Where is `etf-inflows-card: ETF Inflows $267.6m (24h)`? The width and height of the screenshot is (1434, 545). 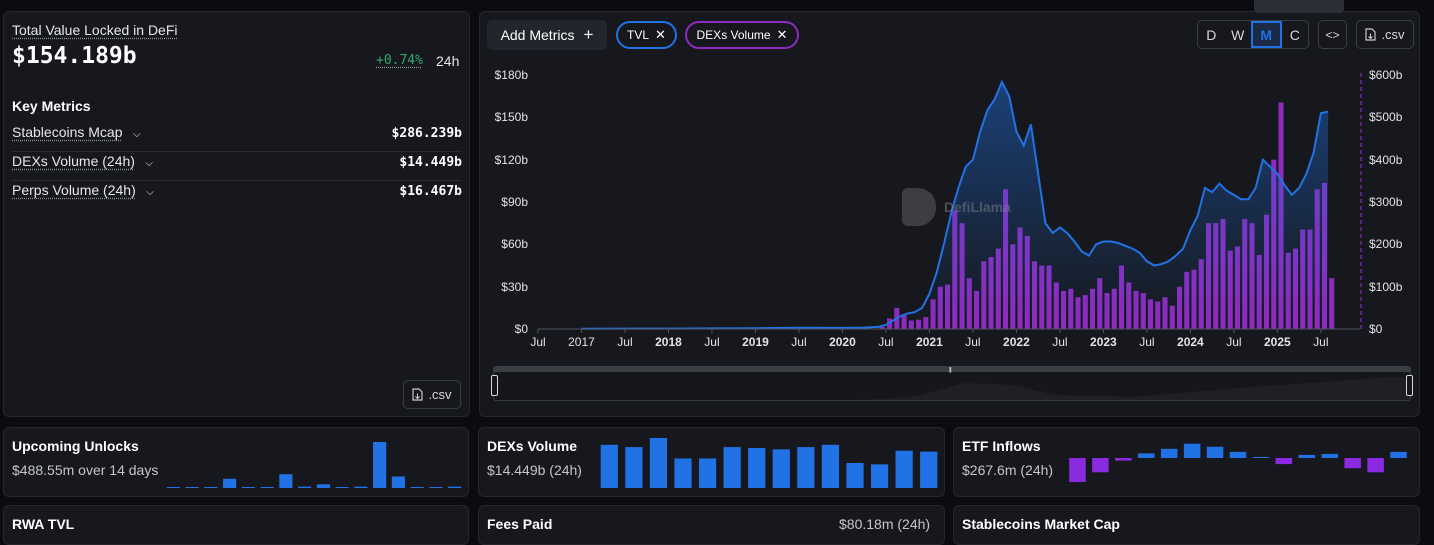 etf-inflows-card: ETF Inflows $267.6m (24h) is located at coordinates (1186, 462).